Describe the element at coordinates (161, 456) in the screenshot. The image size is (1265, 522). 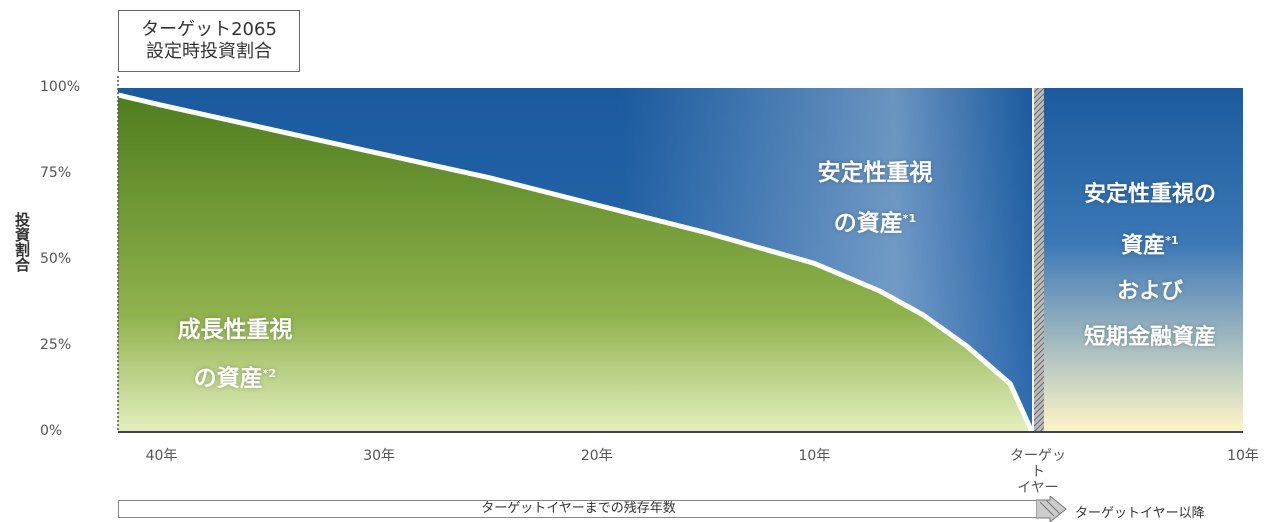
I see `x-tick-label: 40年` at that location.